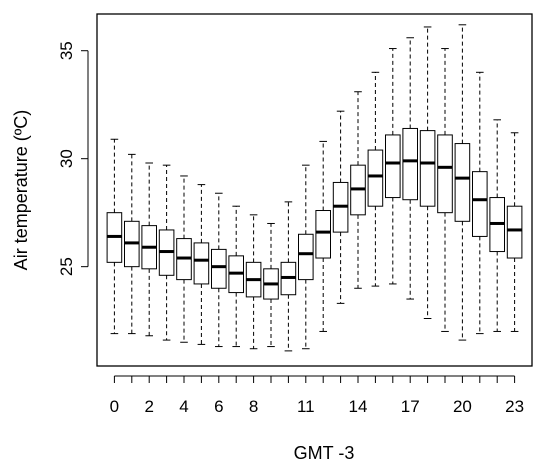 This screenshot has width=550, height=474. What do you see at coordinates (21, 190) in the screenshot?
I see `y-axis-label: Air temperature (ºC)` at bounding box center [21, 190].